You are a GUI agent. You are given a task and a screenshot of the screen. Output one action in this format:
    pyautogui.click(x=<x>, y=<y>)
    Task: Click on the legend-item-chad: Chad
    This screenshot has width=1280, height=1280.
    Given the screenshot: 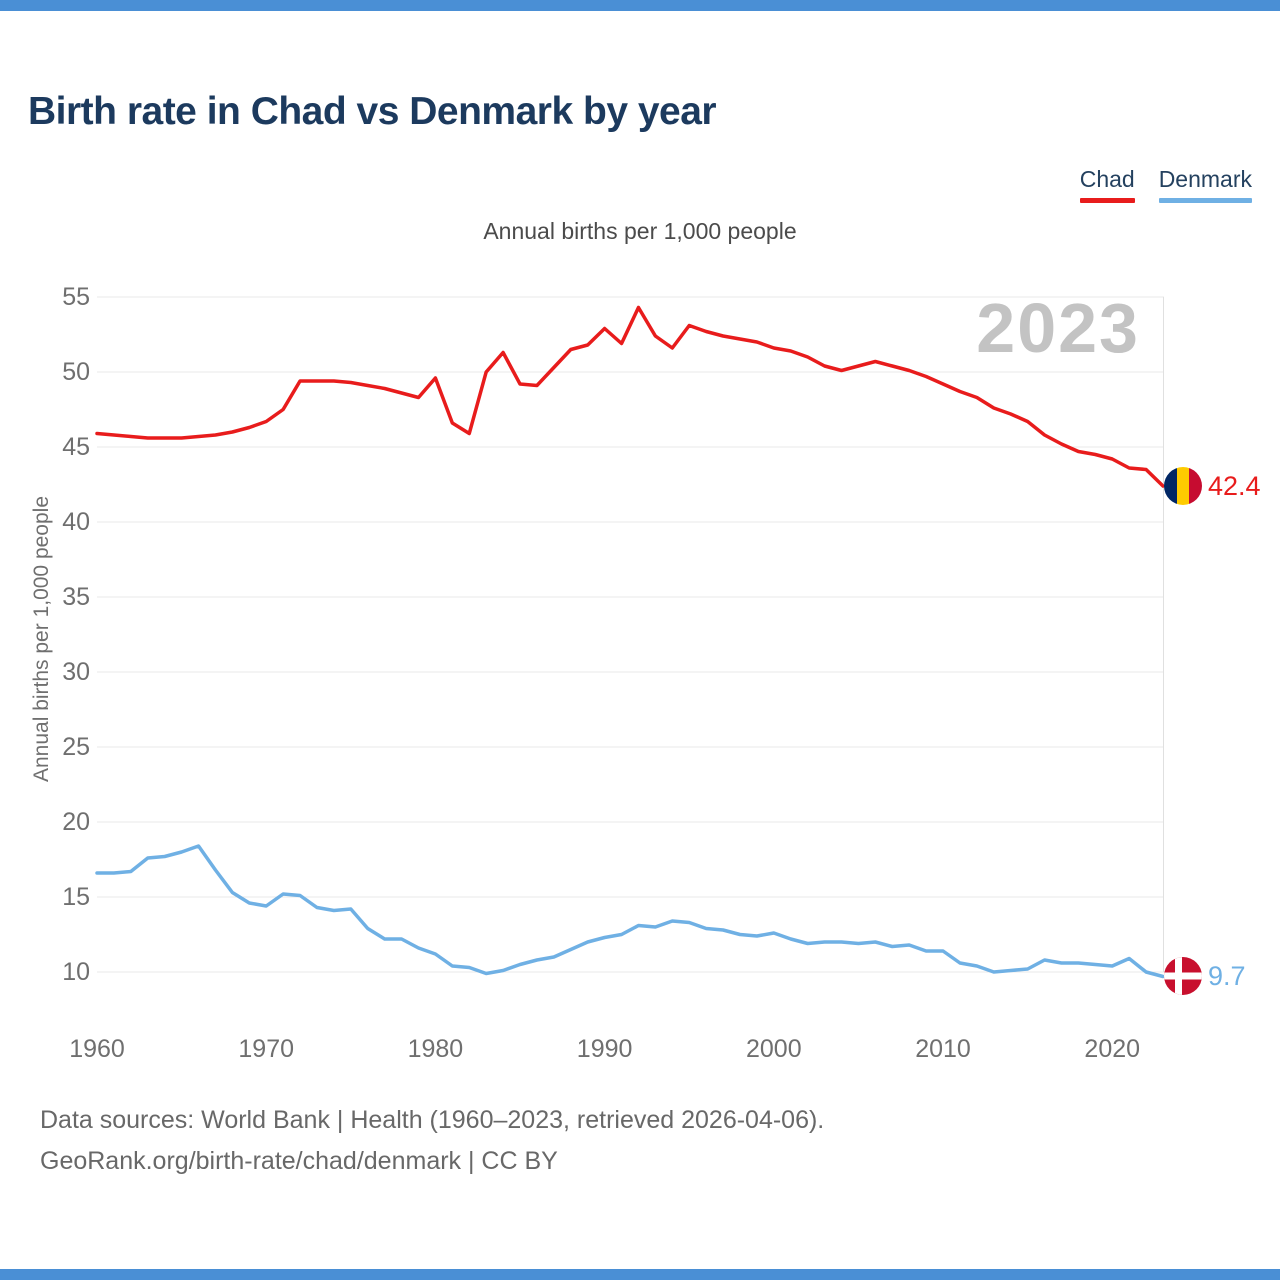 What is the action you would take?
    pyautogui.click(x=1107, y=184)
    